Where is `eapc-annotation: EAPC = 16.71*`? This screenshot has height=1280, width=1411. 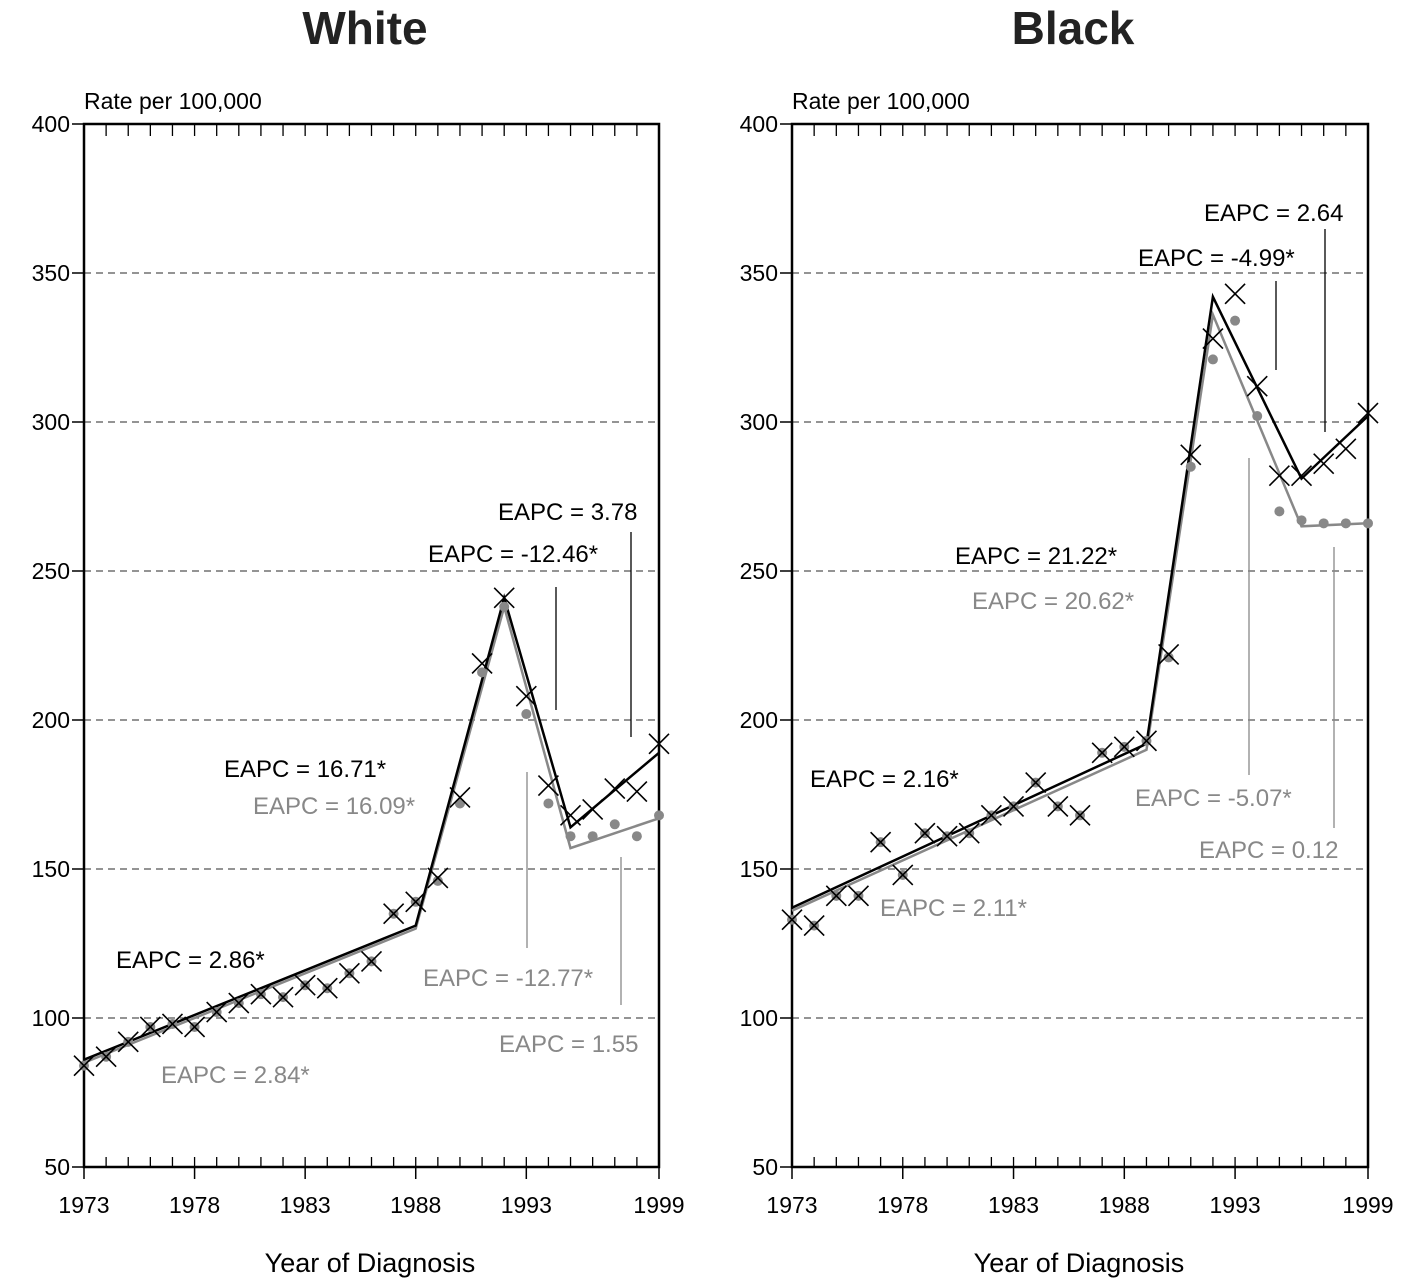
eapc-annotation: EAPC = 16.71* is located at coordinates (305, 769).